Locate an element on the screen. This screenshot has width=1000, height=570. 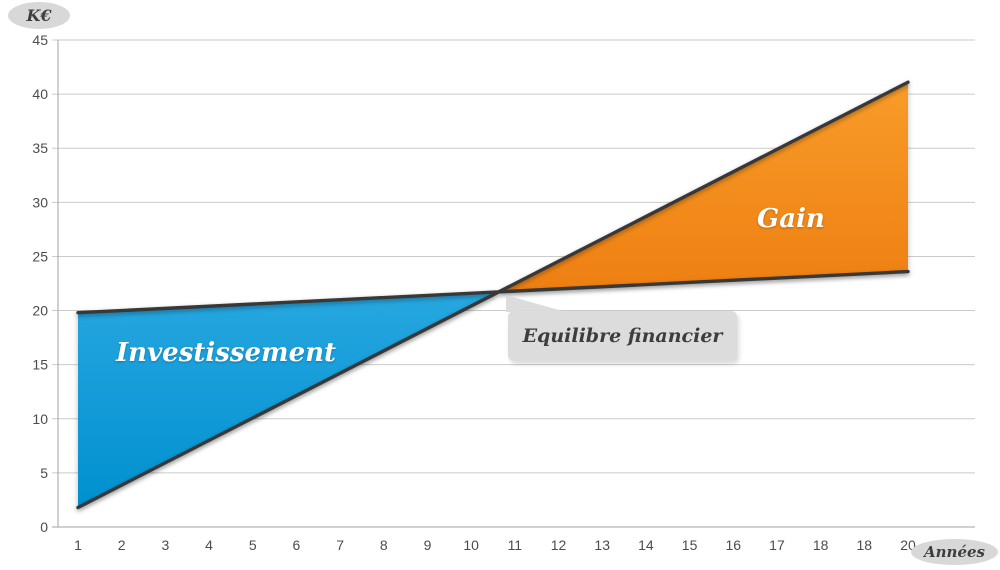
x-tick-label: 10 is located at coordinates (471, 545).